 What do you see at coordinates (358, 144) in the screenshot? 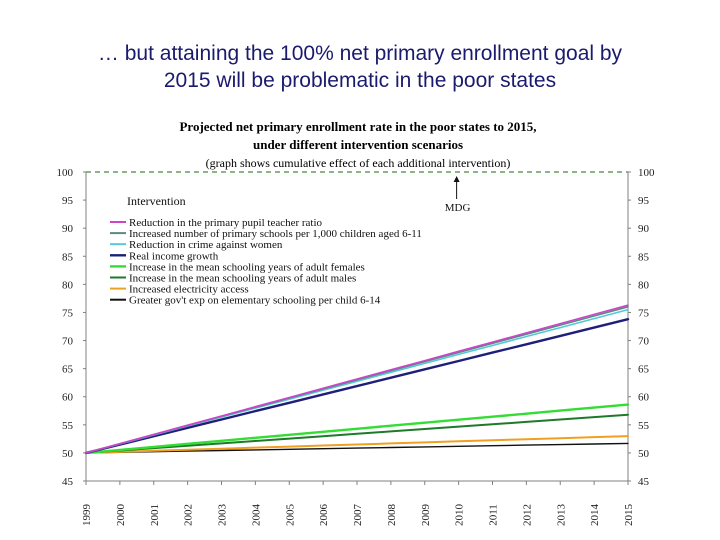
I see `chart-title-line-2: under different intervention scenarios` at bounding box center [358, 144].